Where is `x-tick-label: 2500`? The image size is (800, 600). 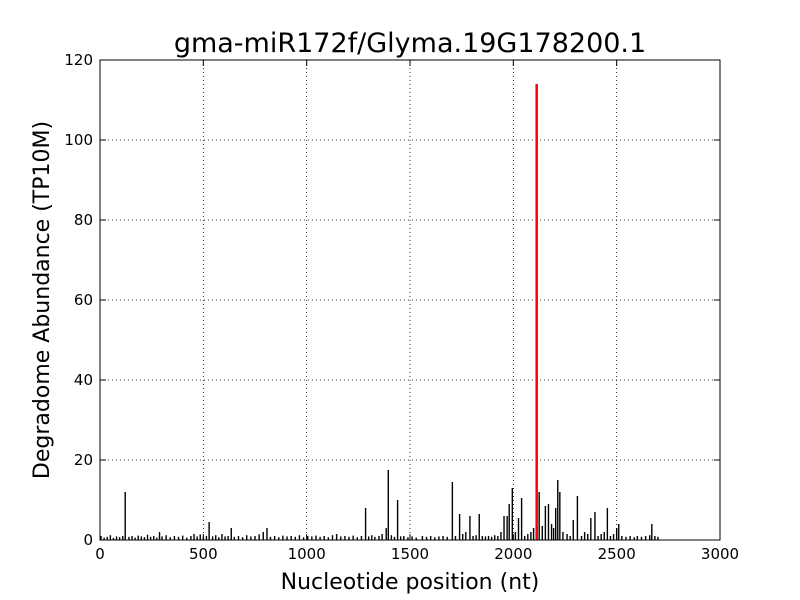
x-tick-label: 2500 is located at coordinates (617, 554).